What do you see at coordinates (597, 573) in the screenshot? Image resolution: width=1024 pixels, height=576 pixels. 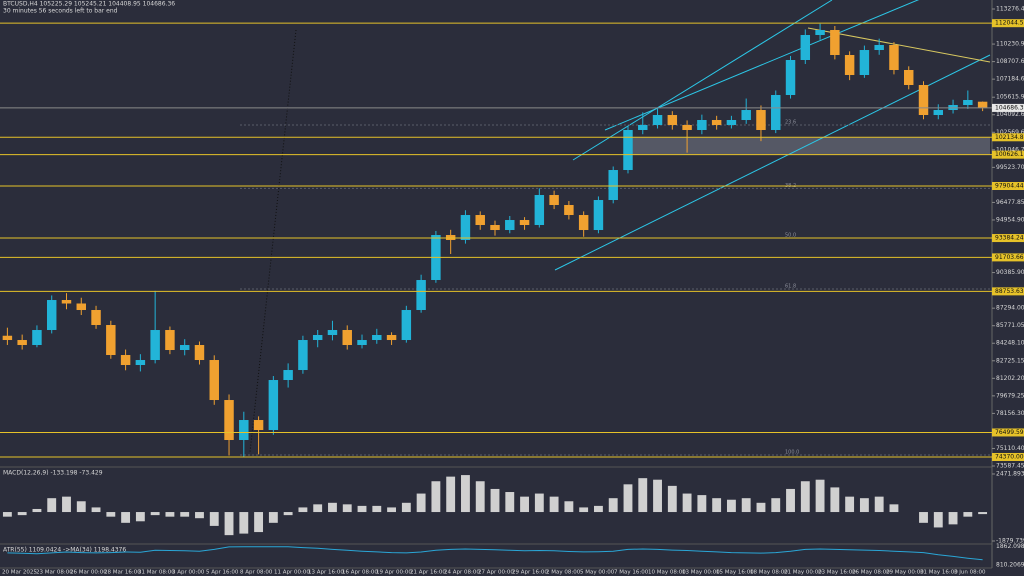 I see `x-tick-label: 5 May 00:00` at bounding box center [597, 573].